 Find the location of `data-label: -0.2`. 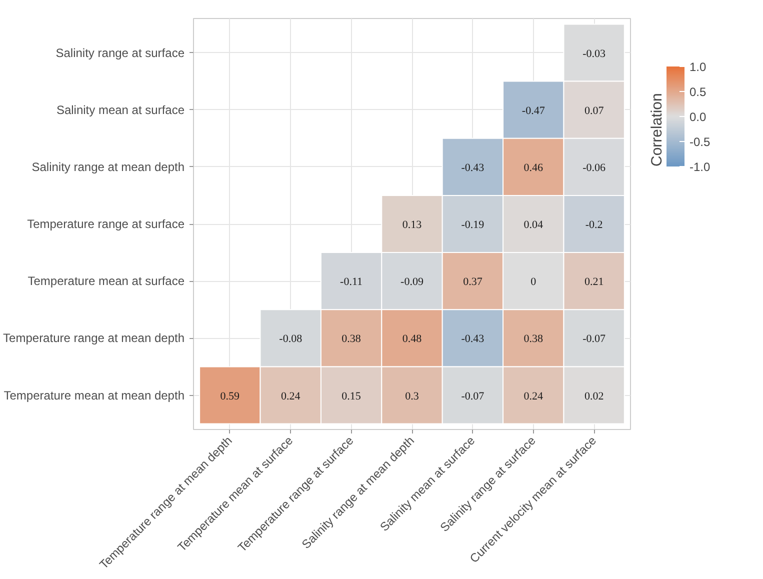

data-label: -0.2 is located at coordinates (594, 225).